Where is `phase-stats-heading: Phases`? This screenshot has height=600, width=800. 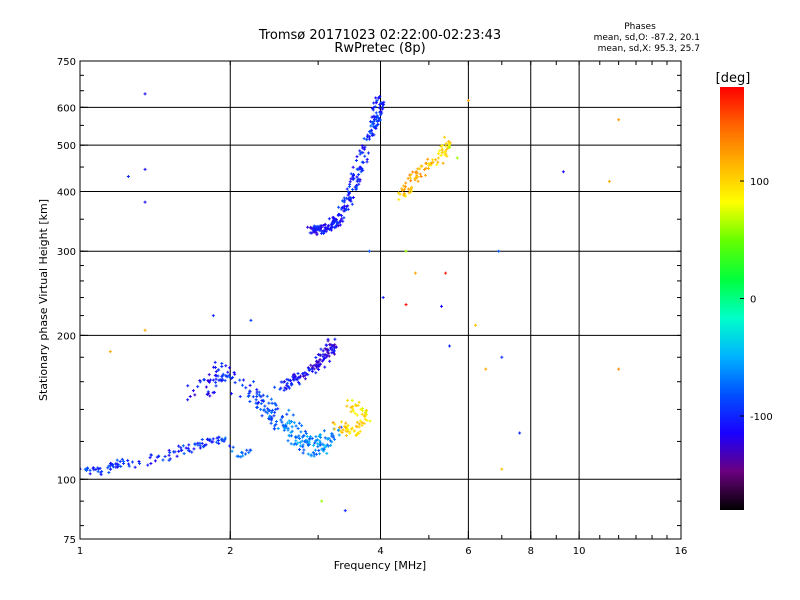
phase-stats-heading: Phases is located at coordinates (640, 27).